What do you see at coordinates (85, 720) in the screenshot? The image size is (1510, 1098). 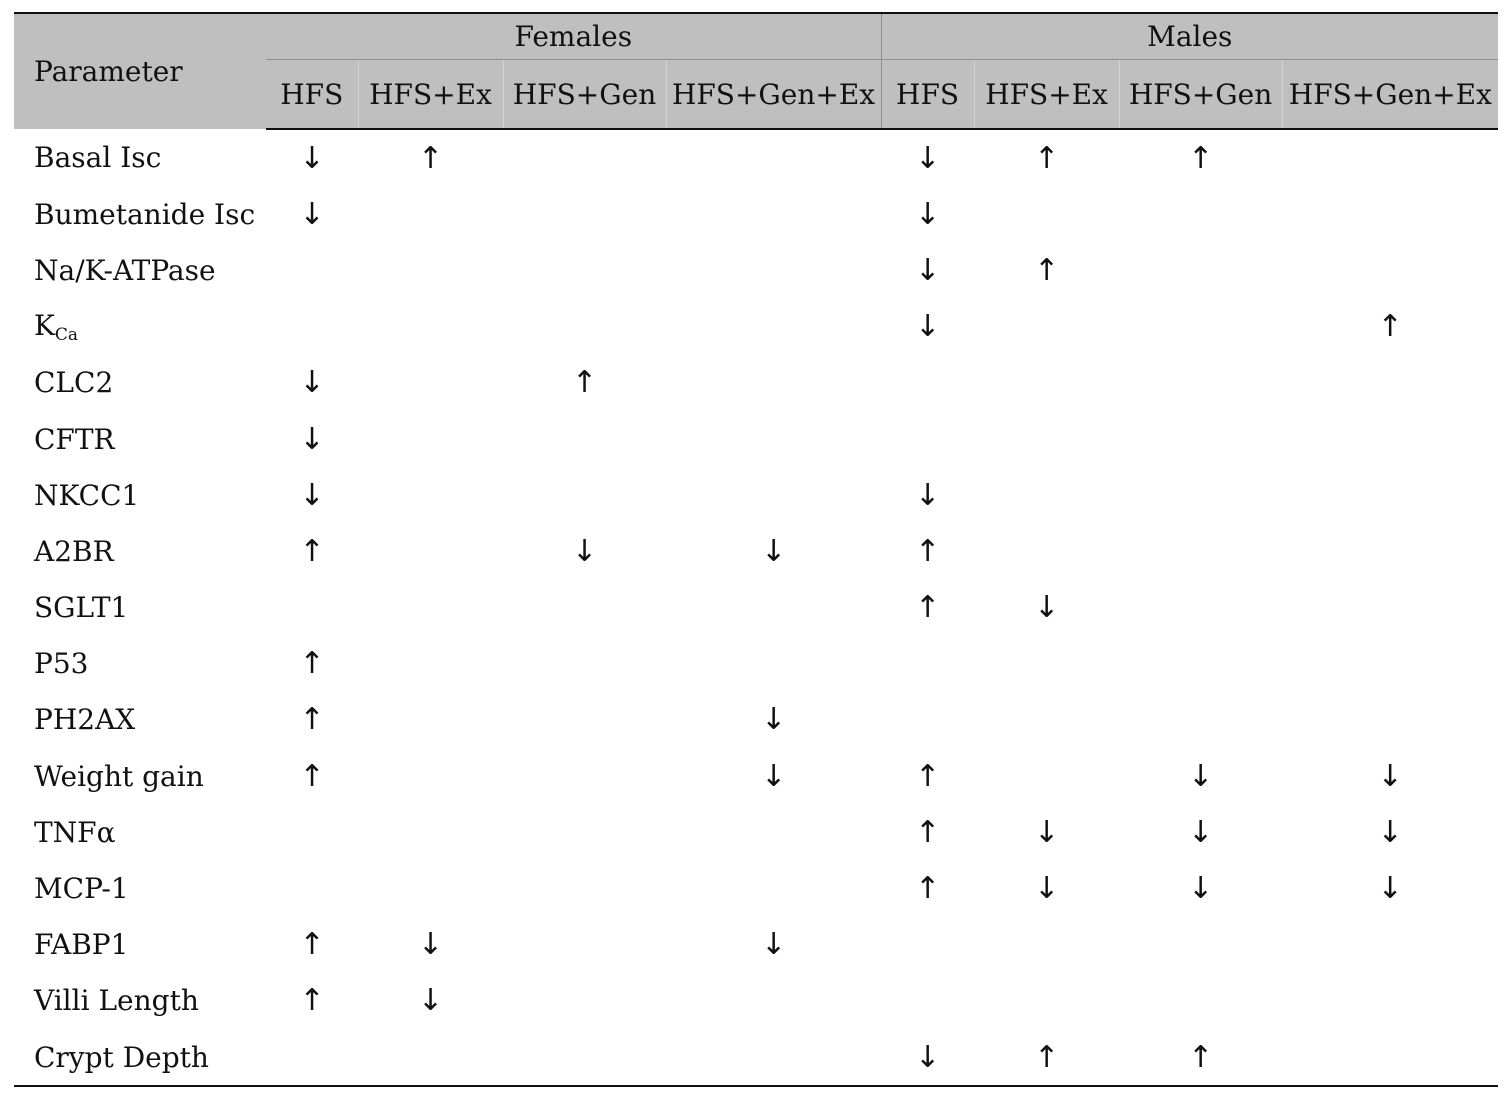 I see `parameter-name: PH2AX` at bounding box center [85, 720].